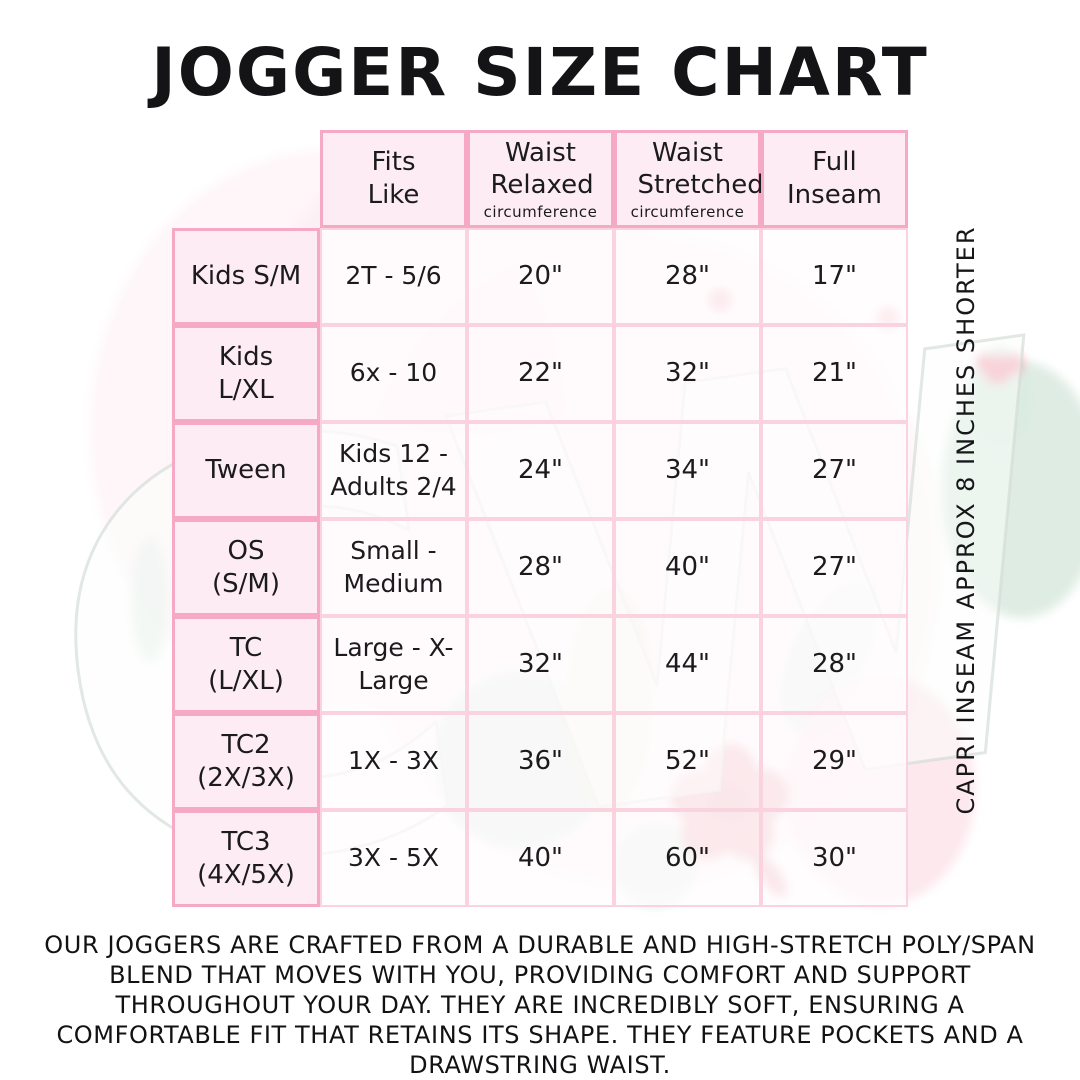 This screenshot has width=1080, height=1080. I want to click on cell-waist-stretched: 40", so click(687, 567).